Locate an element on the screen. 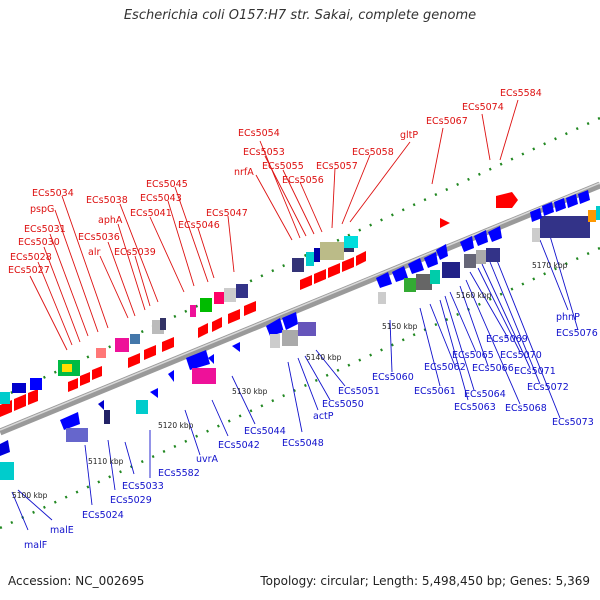 The image size is (600, 600). gene-label: ECs5064 is located at coordinates (485, 394).